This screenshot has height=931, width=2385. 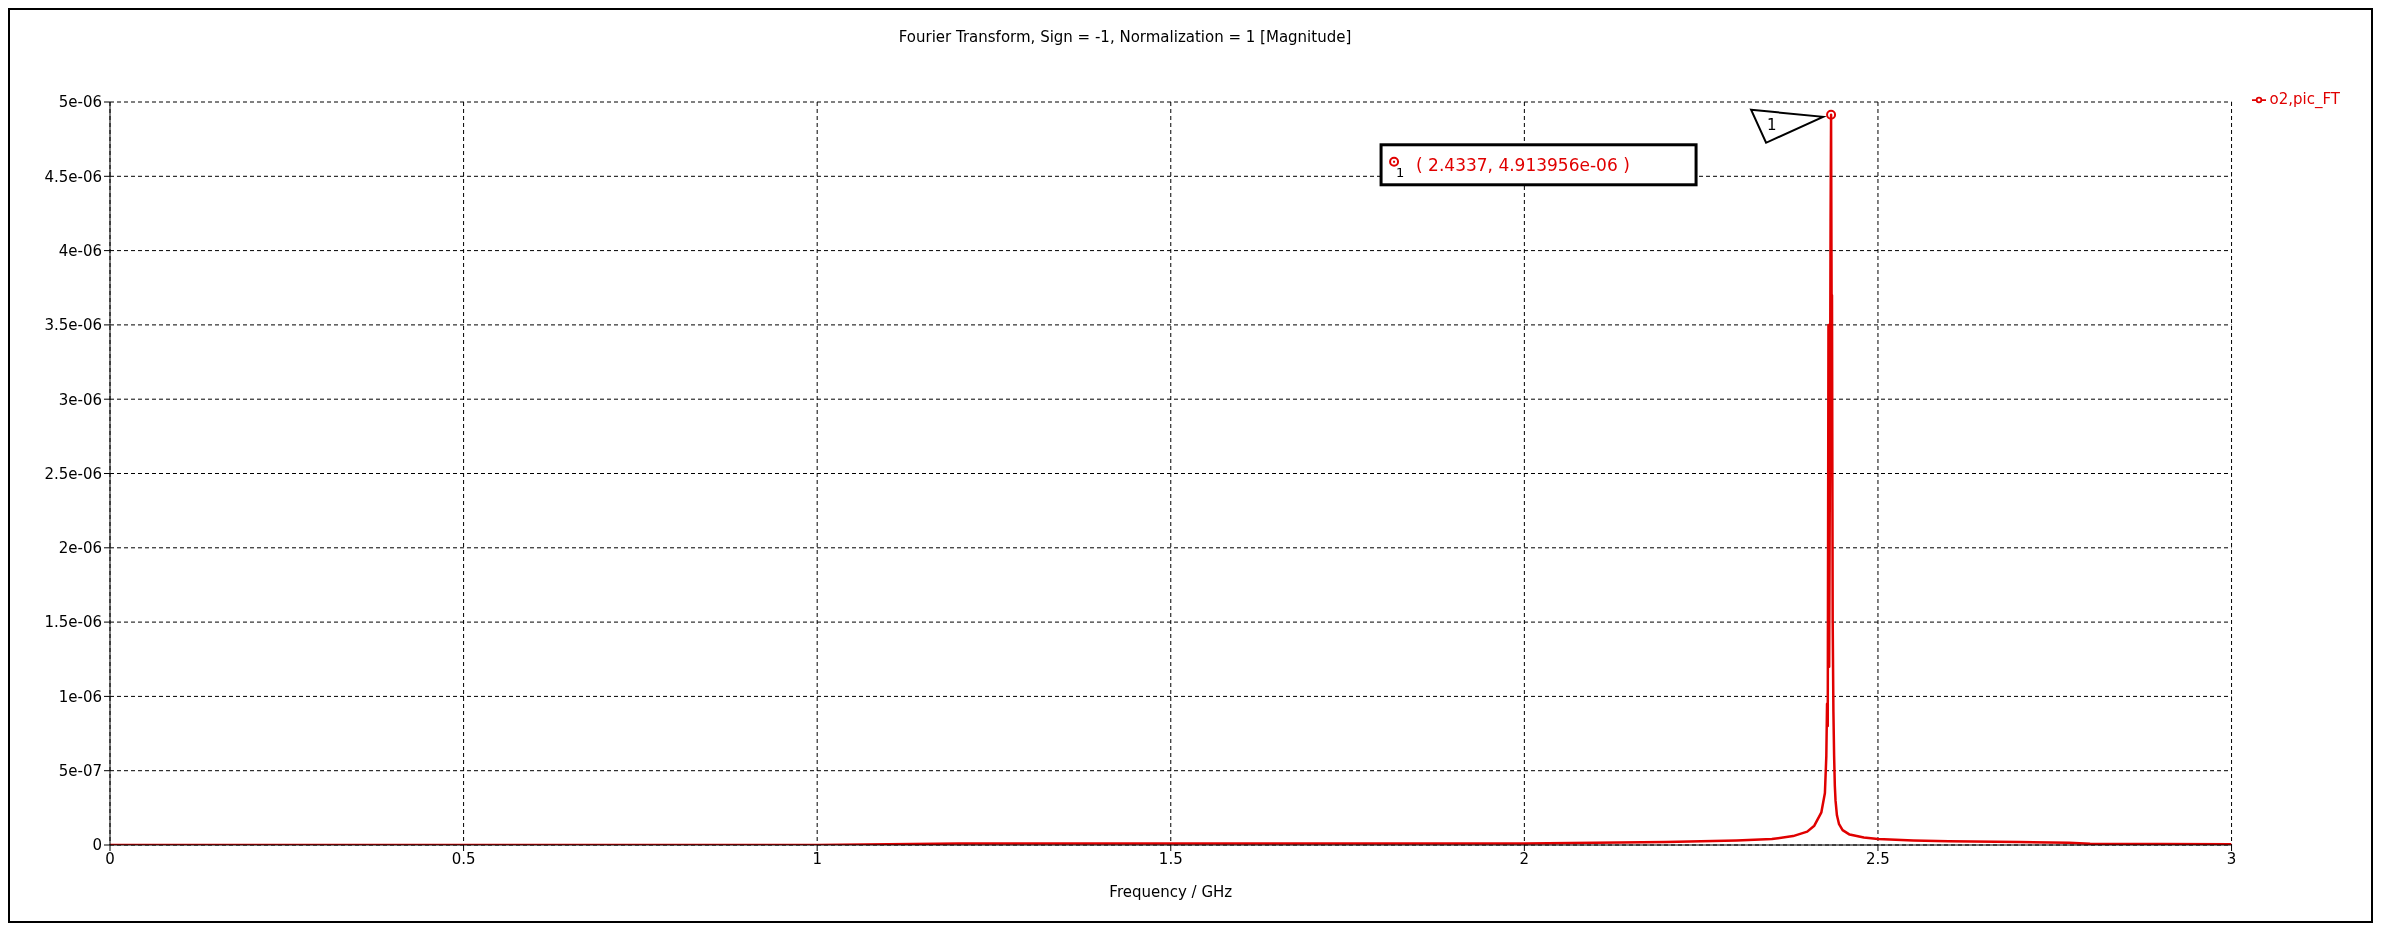 I want to click on y-tick-label: 2e-06, so click(x=80, y=548).